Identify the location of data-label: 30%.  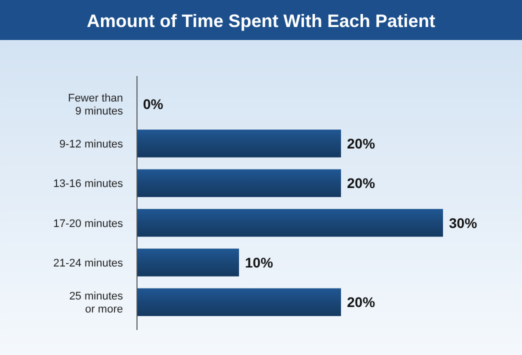
(463, 222).